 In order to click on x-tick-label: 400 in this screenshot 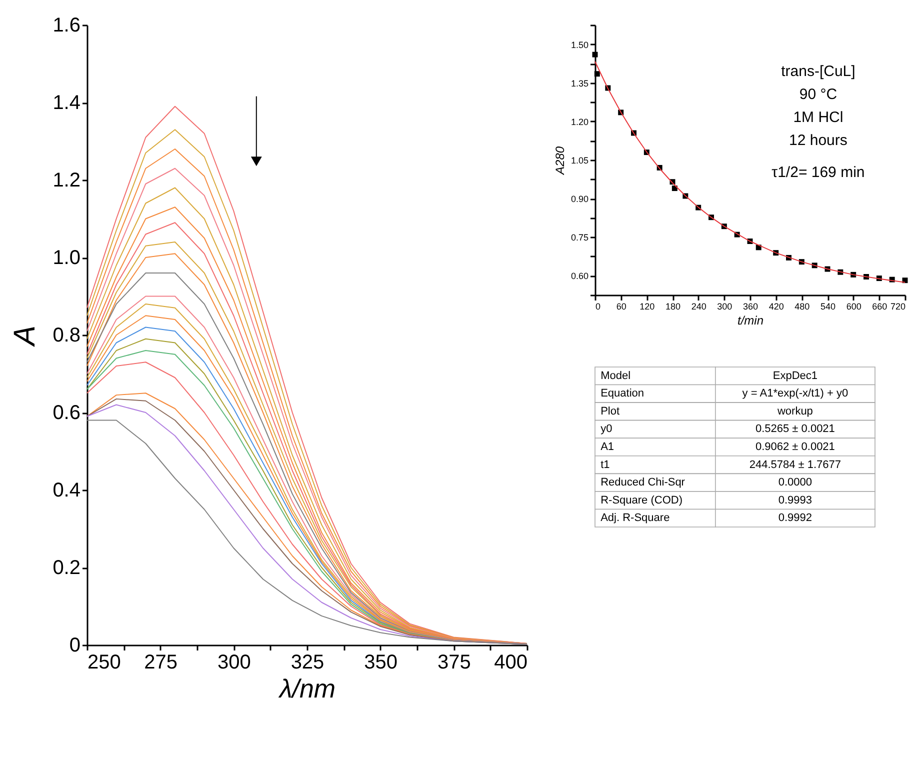, I will do `click(511, 663)`.